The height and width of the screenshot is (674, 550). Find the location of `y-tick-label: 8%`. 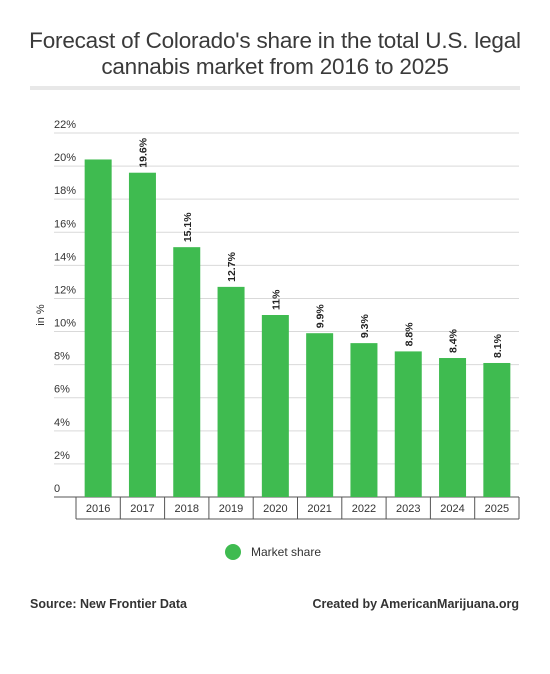

y-tick-label: 8% is located at coordinates (62, 357).